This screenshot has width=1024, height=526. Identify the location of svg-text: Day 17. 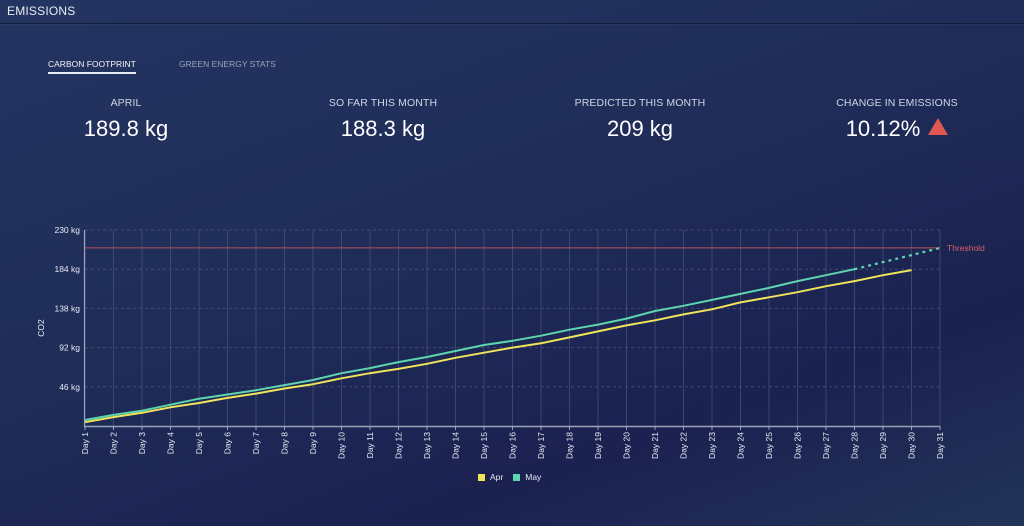
(541, 445).